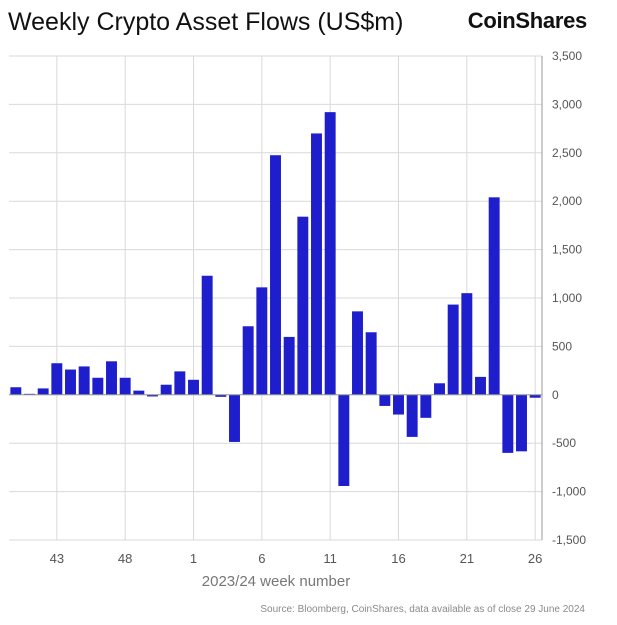 The width and height of the screenshot is (617, 625). Describe the element at coordinates (567, 298) in the screenshot. I see `y-tick-label: 1,000` at that location.